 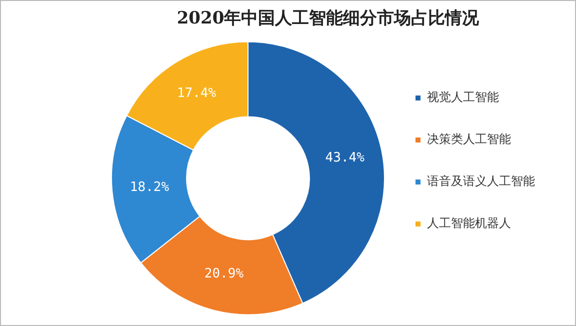 I want to click on legend-label: 视觉人工智能, so click(x=463, y=97).